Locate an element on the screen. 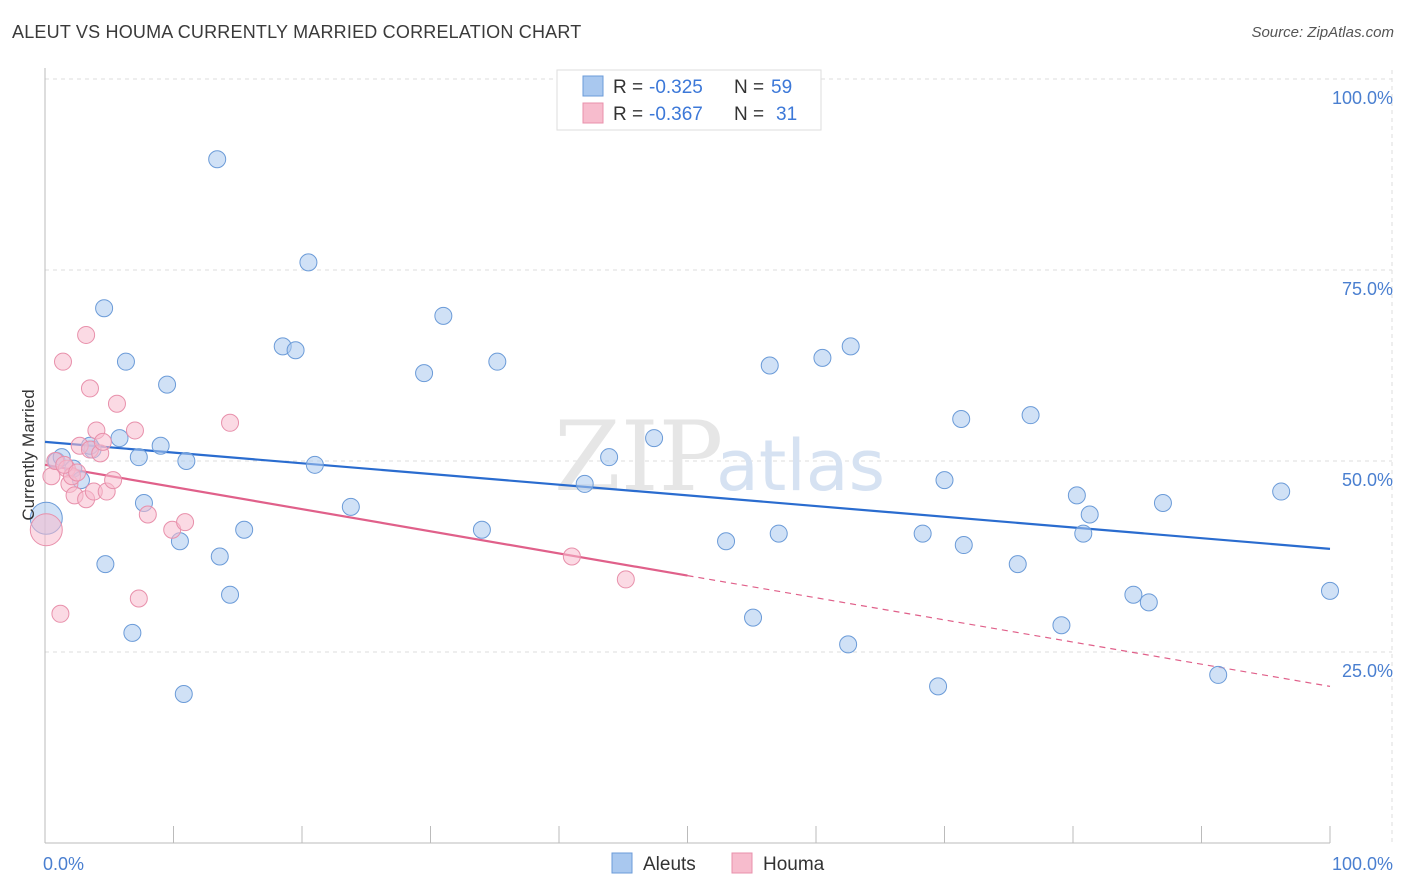 The width and height of the screenshot is (1406, 892). legend-swatch-houma is located at coordinates (593, 113).